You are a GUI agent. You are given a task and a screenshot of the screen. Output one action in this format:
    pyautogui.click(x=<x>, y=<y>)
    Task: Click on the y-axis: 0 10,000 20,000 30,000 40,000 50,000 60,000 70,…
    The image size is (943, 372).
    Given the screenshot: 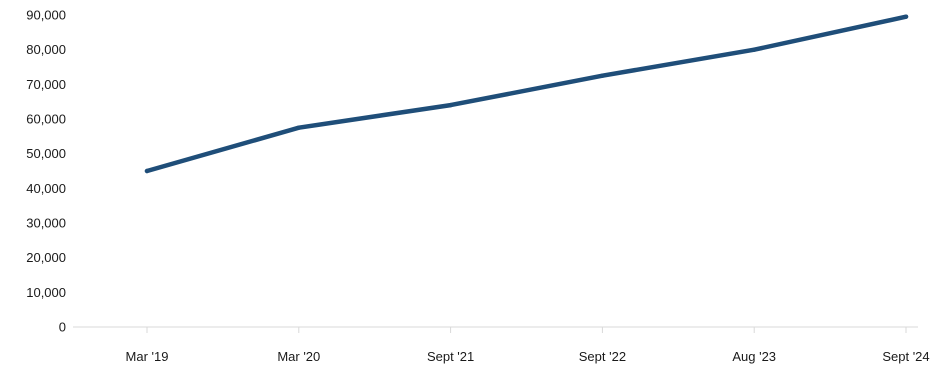 What is the action you would take?
    pyautogui.click(x=46, y=171)
    